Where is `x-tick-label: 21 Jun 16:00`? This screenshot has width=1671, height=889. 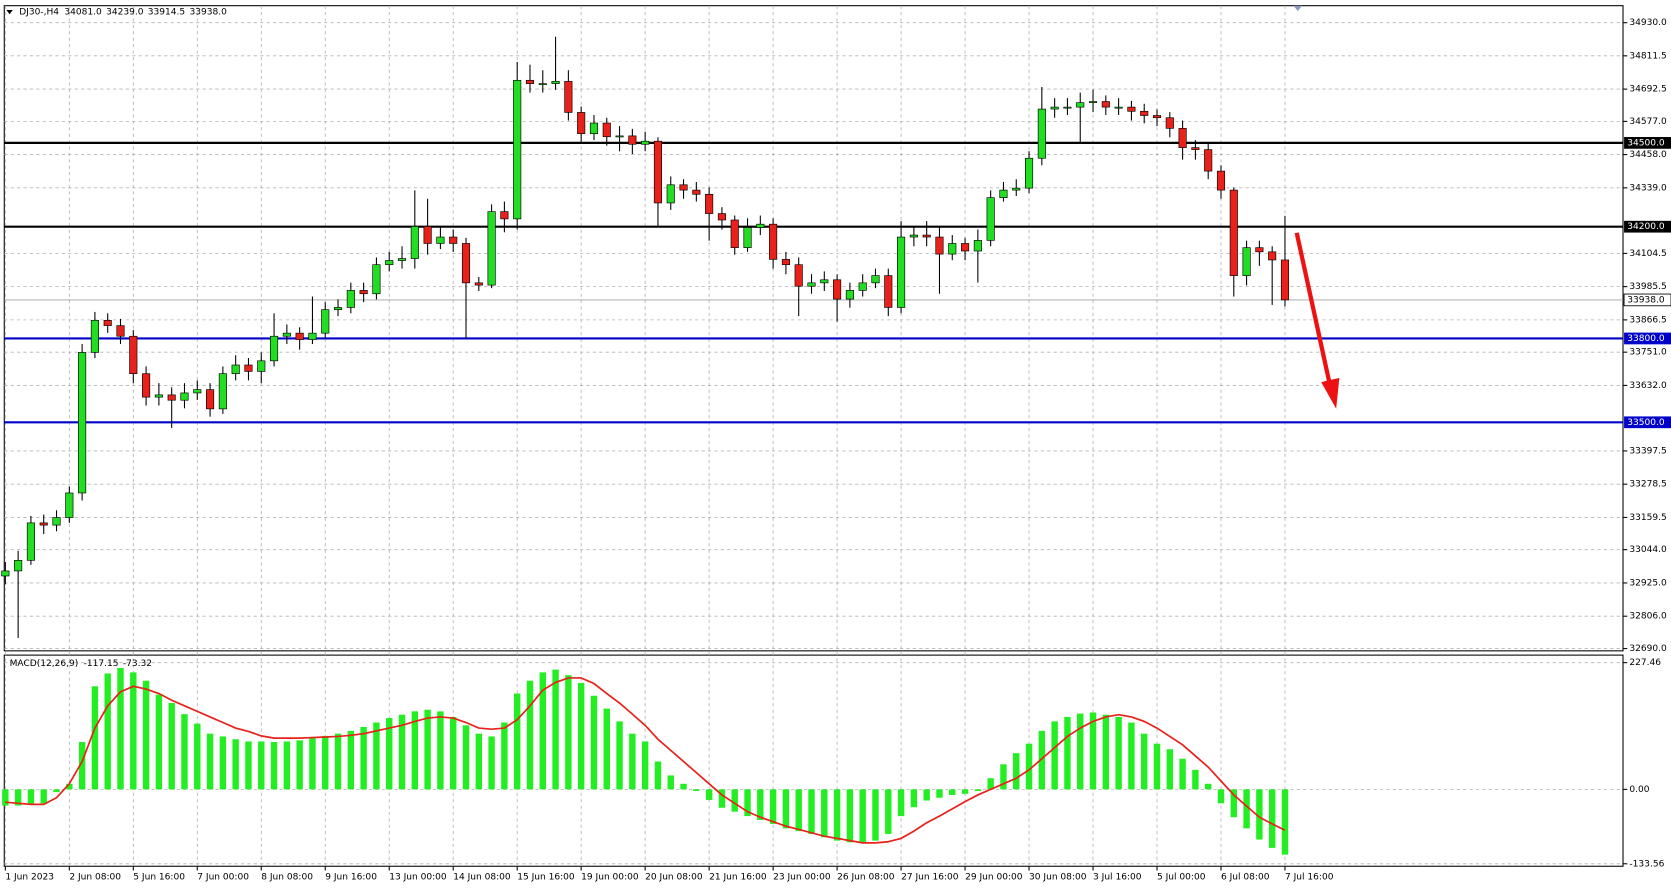
x-tick-label: 21 Jun 16:00 is located at coordinates (738, 877).